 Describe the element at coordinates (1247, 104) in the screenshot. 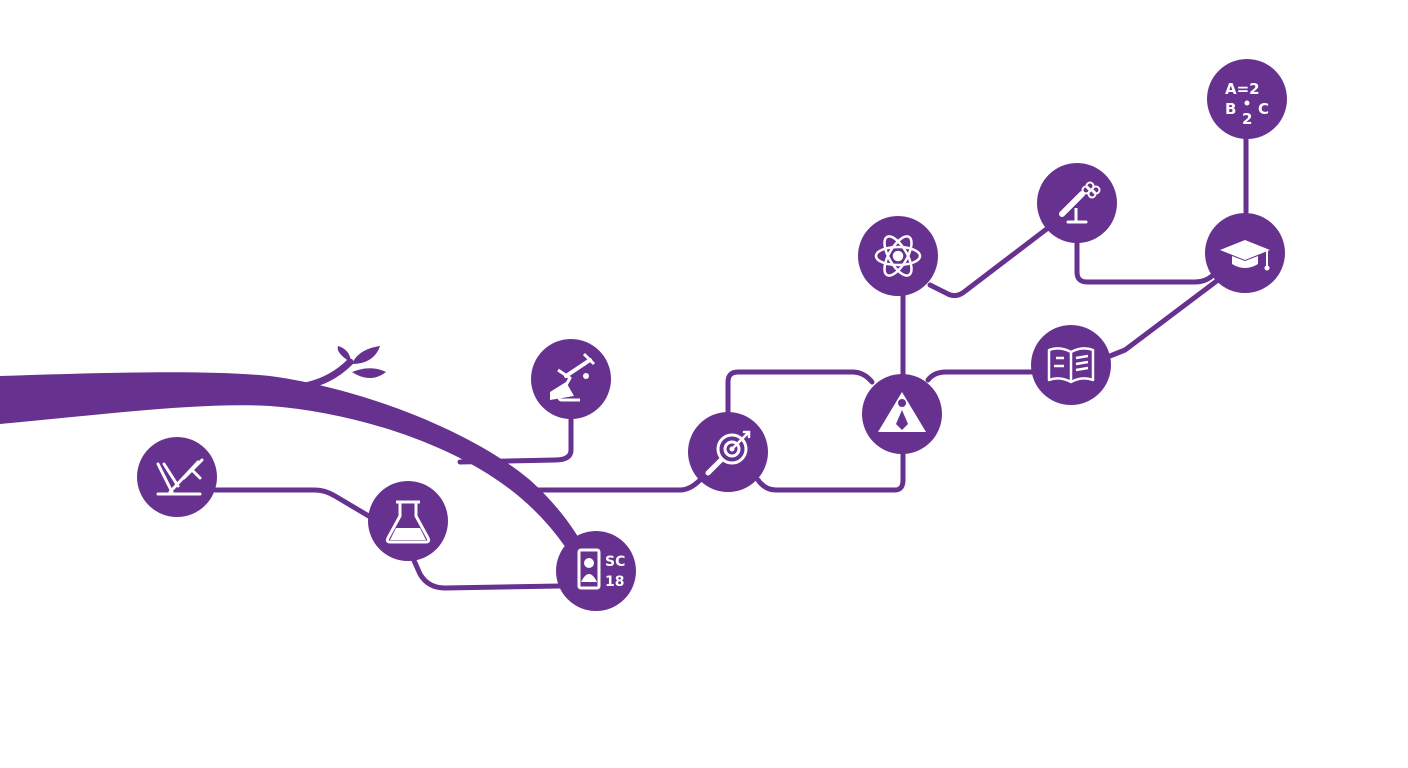

I see `equation-icon: A=2 B 2 C` at that location.